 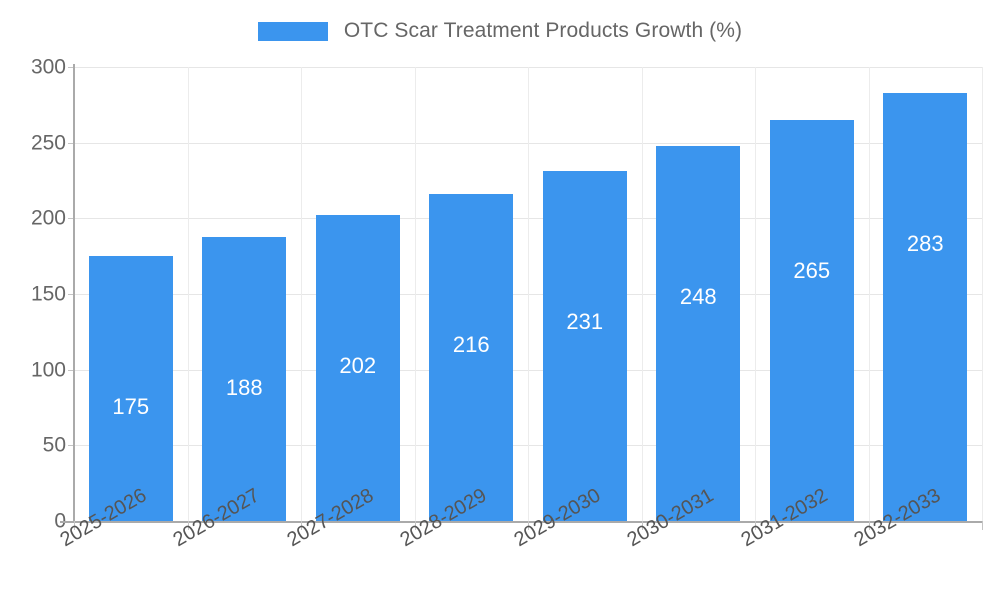 I want to click on legend-color-swatch, so click(x=292, y=31).